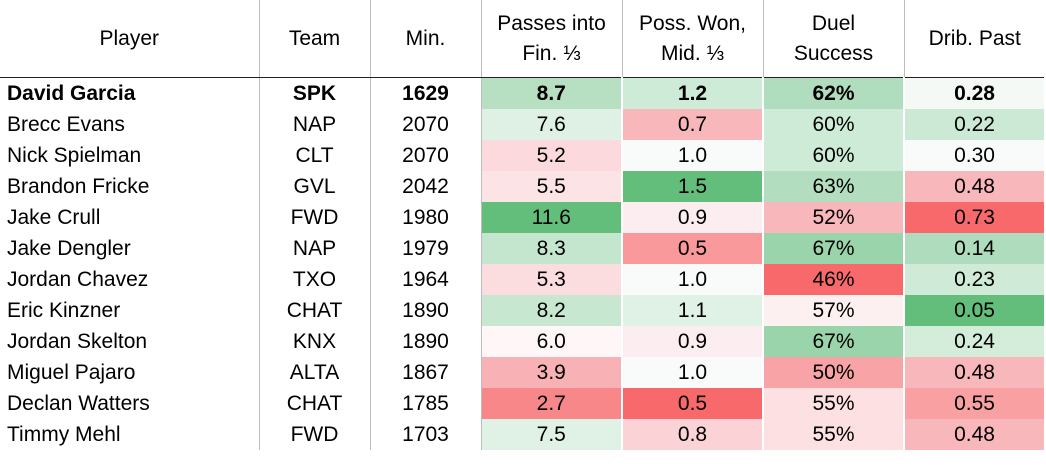  I want to click on header-duel-line-1: Duel, so click(833, 23).